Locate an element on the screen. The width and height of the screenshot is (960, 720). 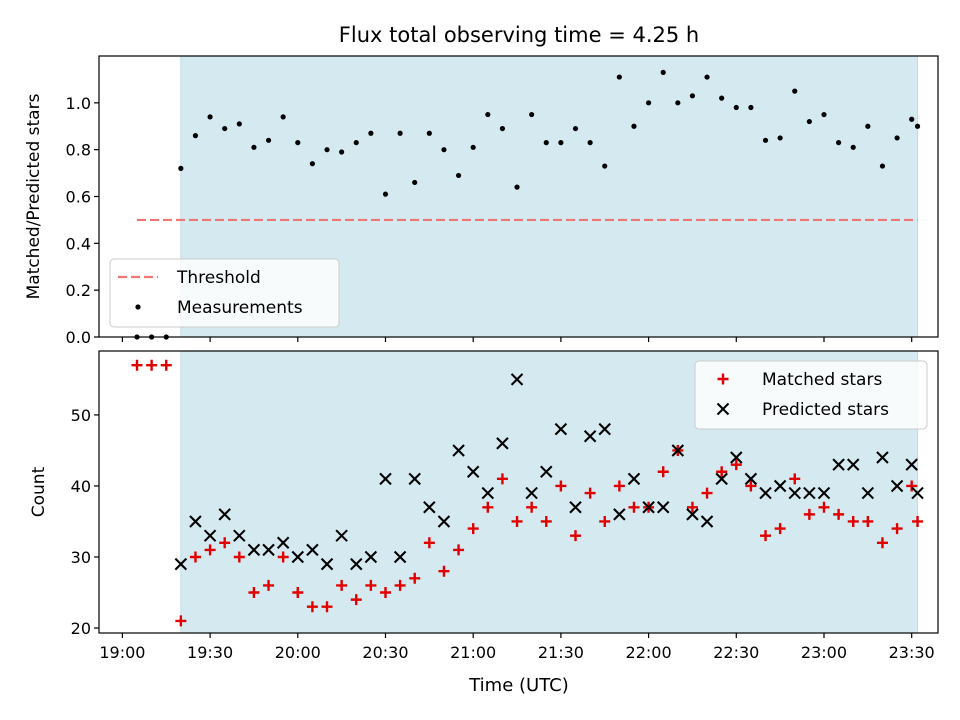
x-tick-label: 21:00 is located at coordinates (473, 652).